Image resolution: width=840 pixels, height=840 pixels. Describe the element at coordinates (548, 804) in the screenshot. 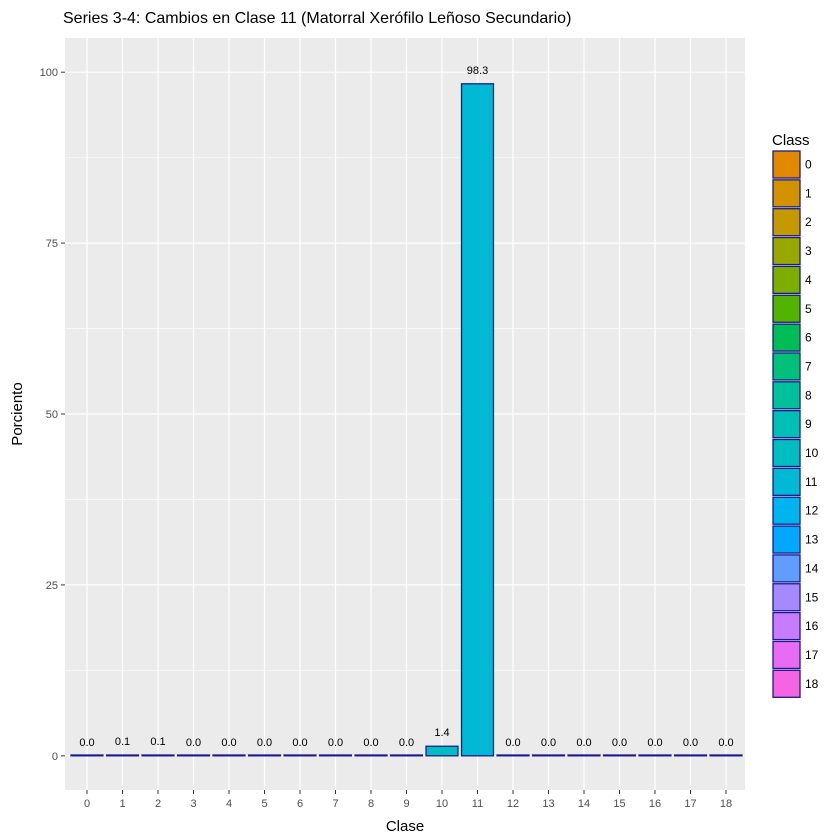

I see `x-tick-label: 13` at that location.